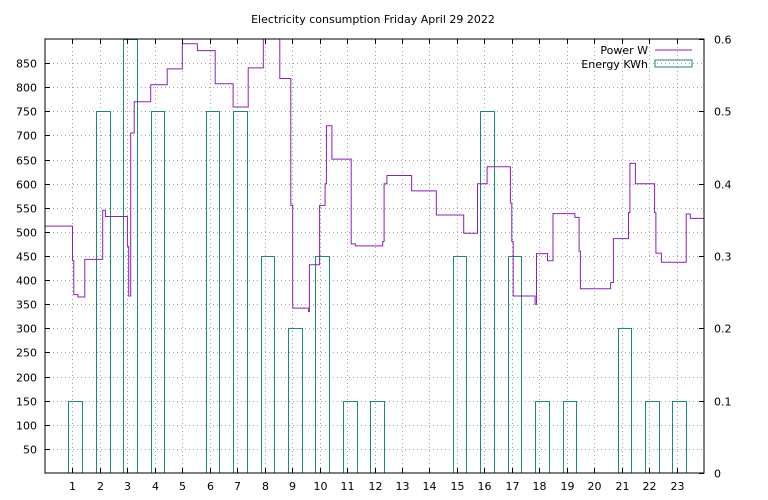  What do you see at coordinates (540, 486) in the screenshot?
I see `x-tick-label: 18` at bounding box center [540, 486].